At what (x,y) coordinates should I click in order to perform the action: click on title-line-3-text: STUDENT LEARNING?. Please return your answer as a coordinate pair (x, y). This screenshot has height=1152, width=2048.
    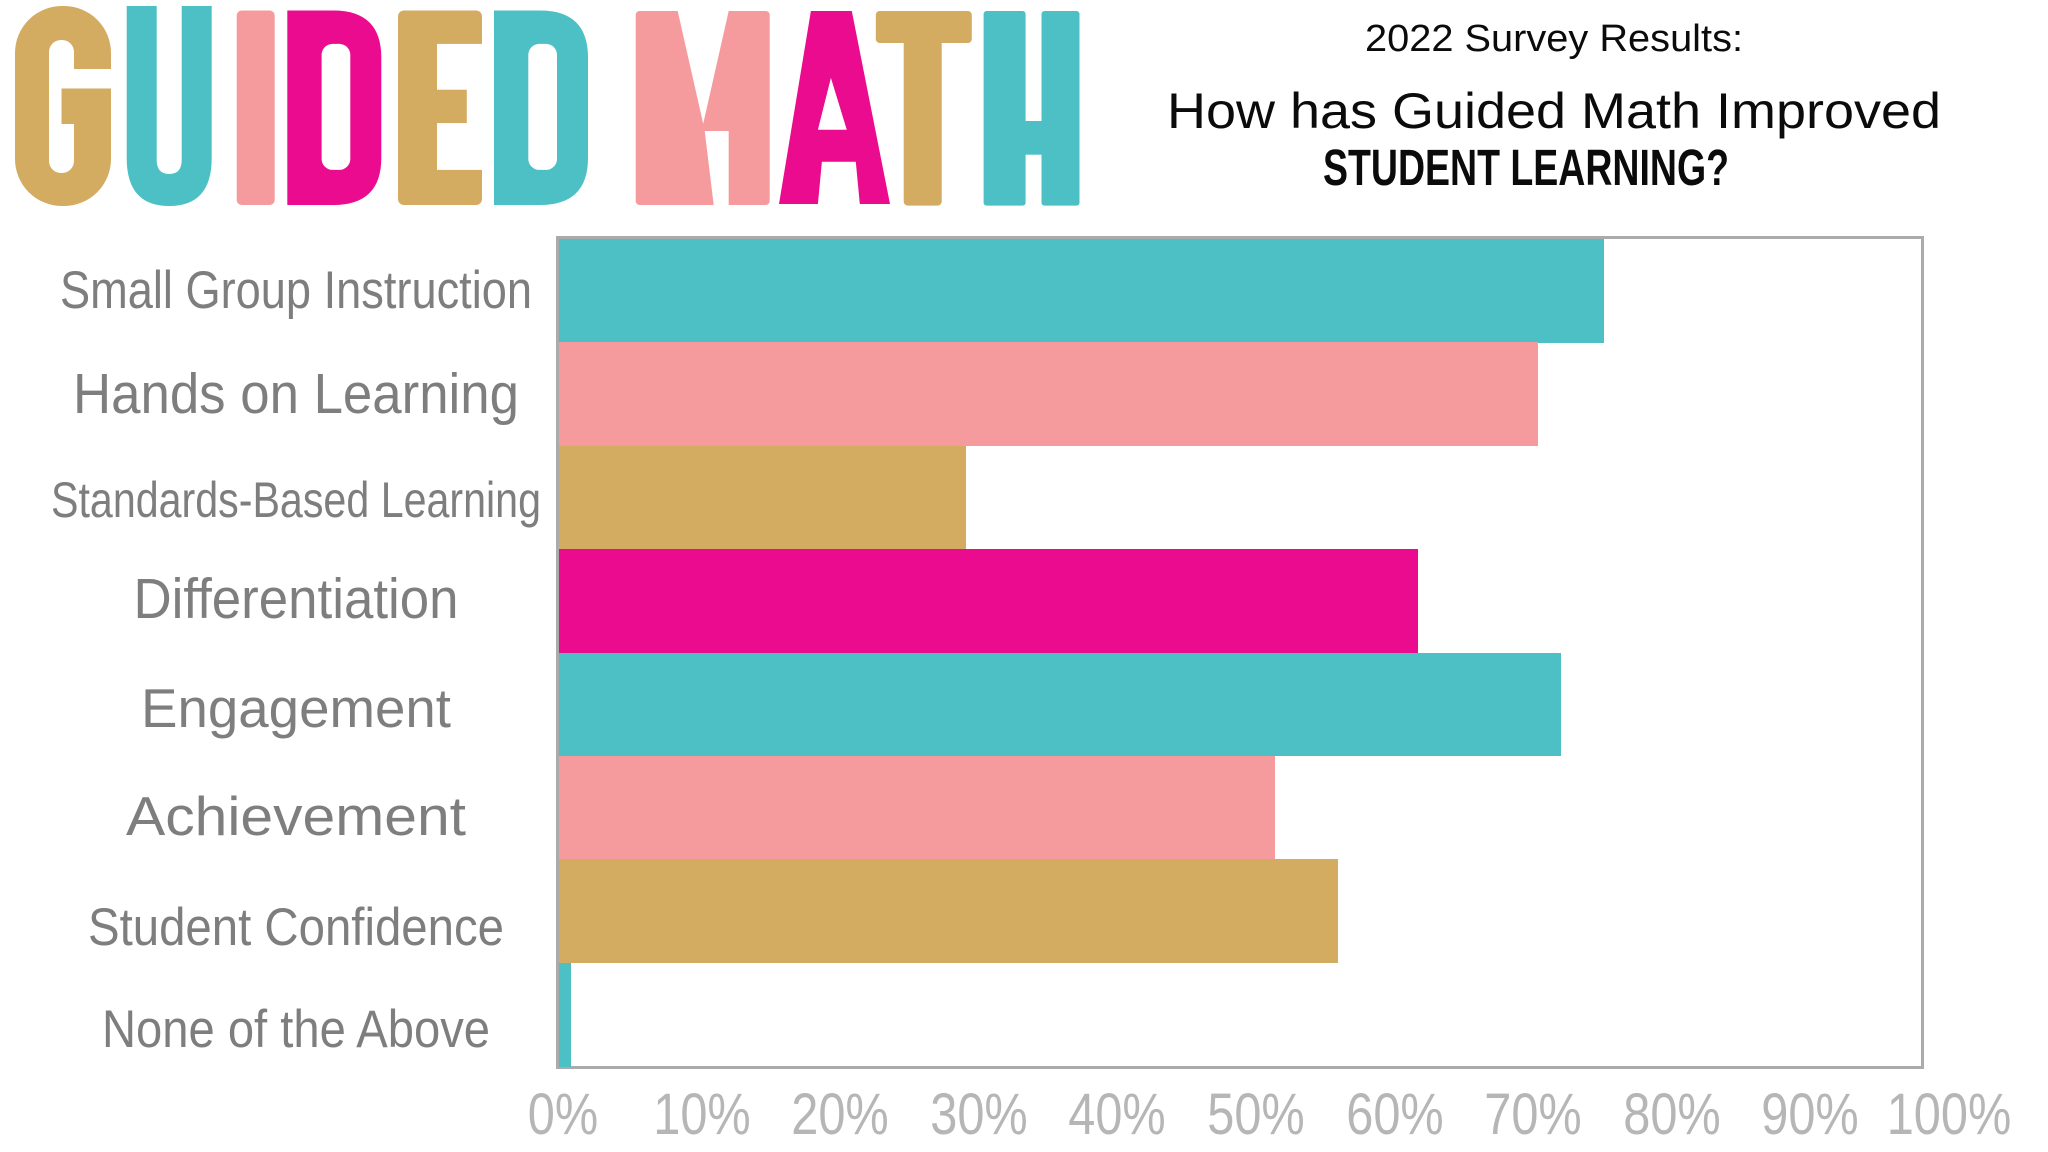
    Looking at the image, I should click on (1526, 168).